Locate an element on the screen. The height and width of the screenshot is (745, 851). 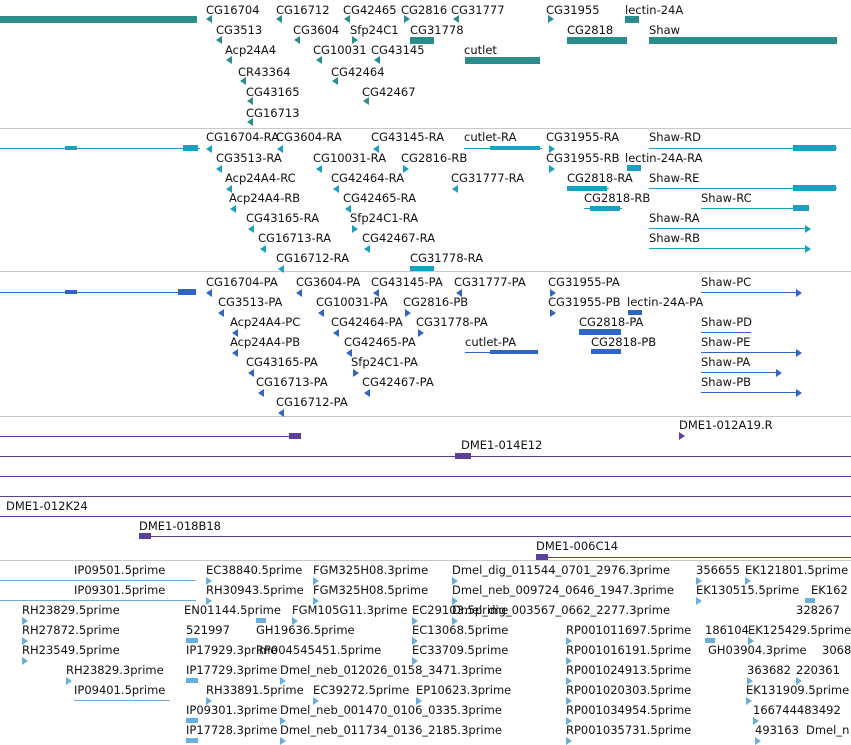
feature-label: IP17729.3prime is located at coordinates (232, 670).